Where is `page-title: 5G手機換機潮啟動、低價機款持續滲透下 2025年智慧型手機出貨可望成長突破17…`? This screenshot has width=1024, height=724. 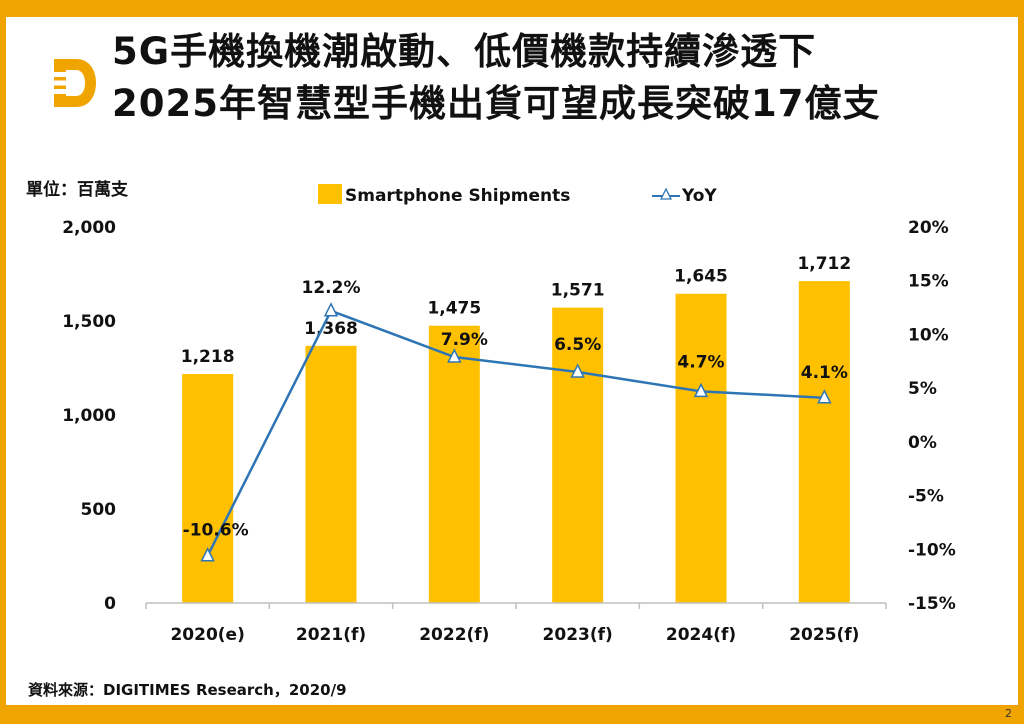
page-title: 5G手機換機潮啟動、低價機款持續滲透下 2025年智慧型手機出貨可望成長突破17… is located at coordinates (552, 78).